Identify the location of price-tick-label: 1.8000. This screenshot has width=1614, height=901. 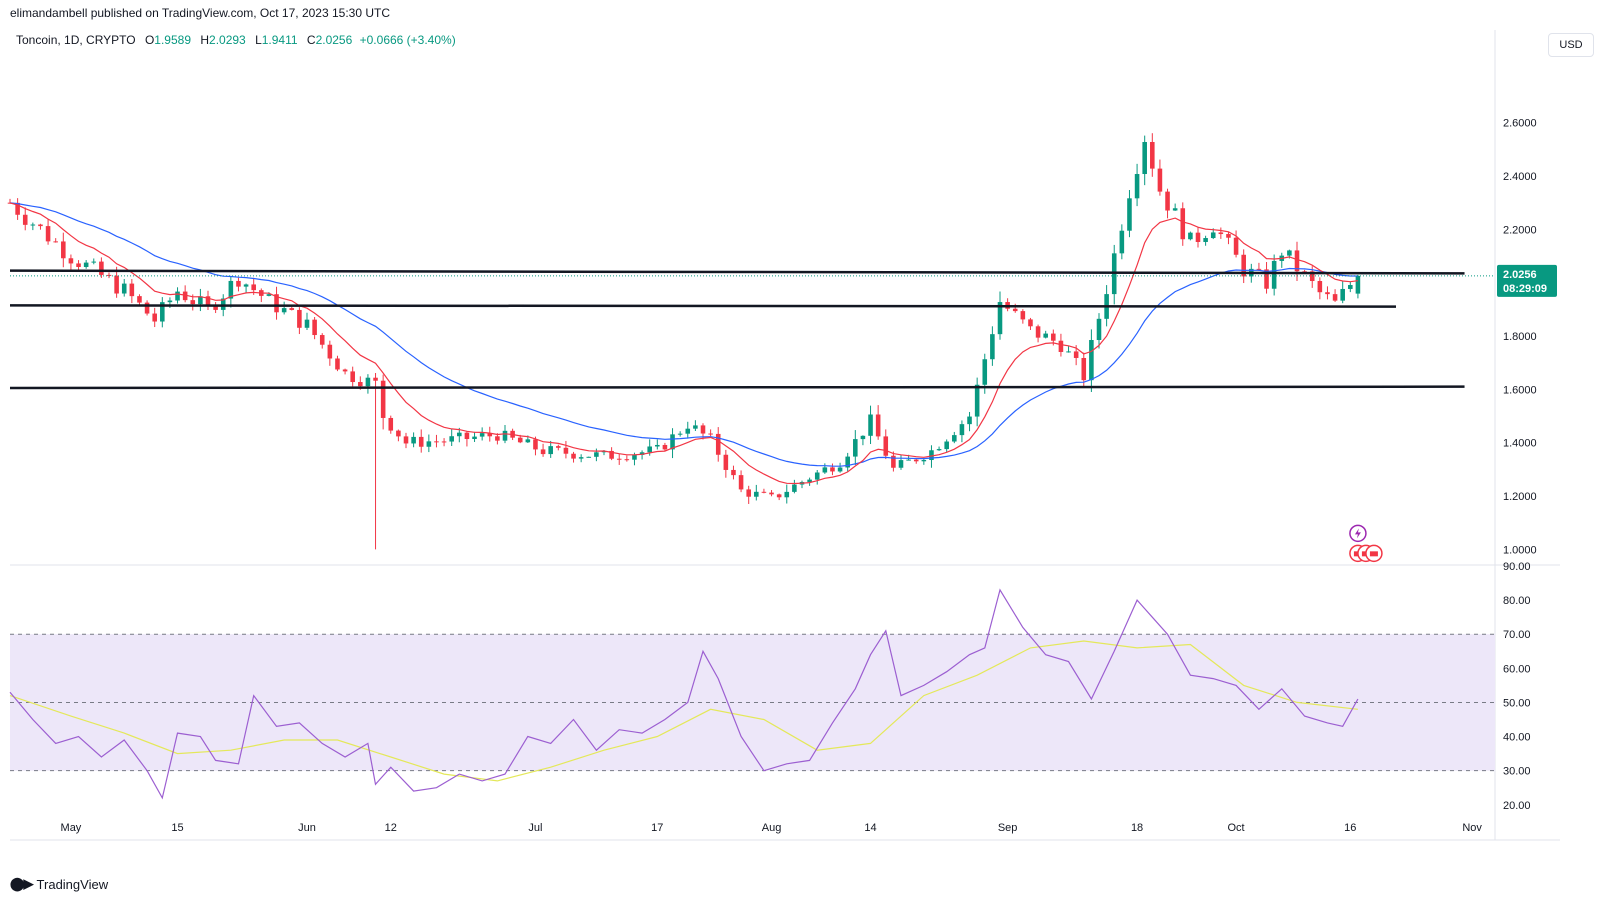
(1520, 337).